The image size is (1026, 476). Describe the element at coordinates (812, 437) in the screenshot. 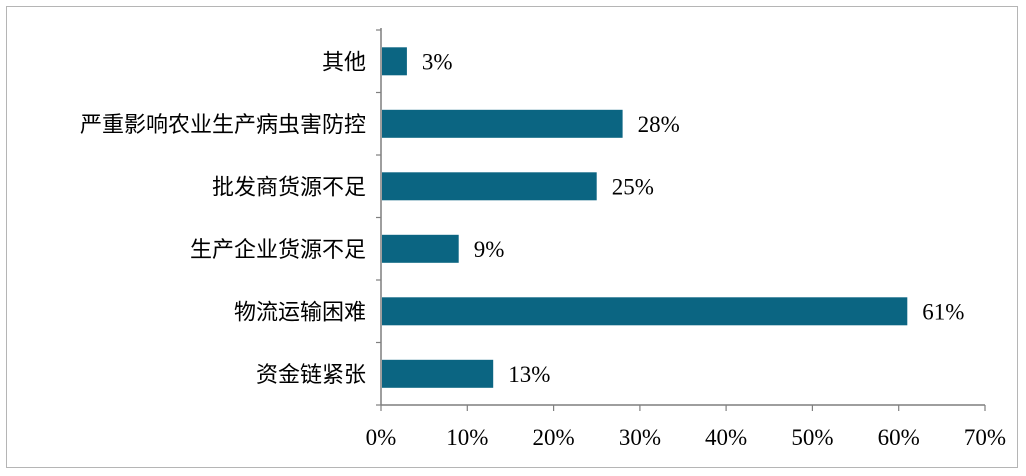

I see `x-tick-label: 50%` at that location.